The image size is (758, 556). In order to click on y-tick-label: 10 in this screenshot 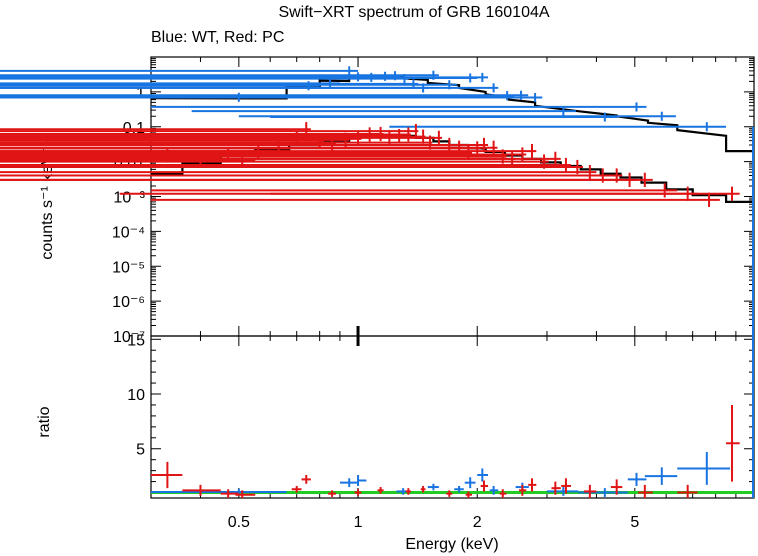, I will do `click(136, 395)`.